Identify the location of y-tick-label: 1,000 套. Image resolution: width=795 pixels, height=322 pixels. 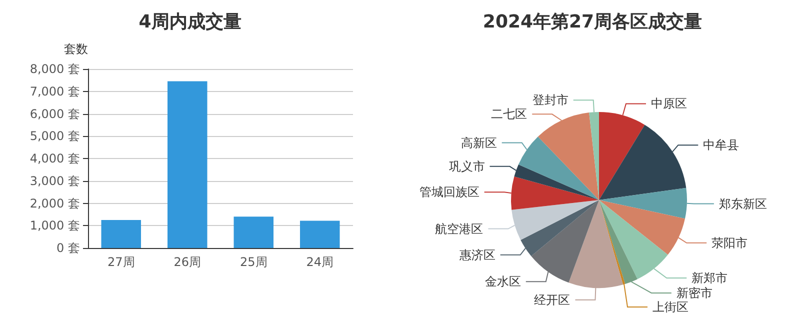
(55, 225).